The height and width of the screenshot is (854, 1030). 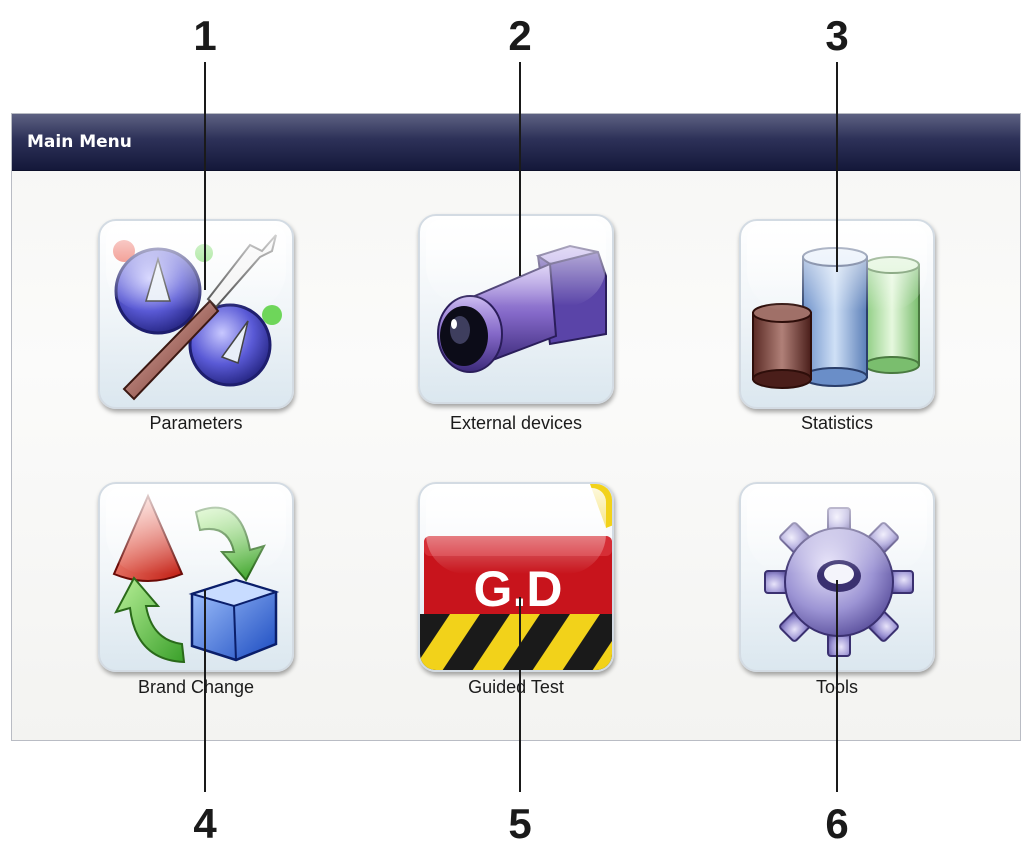 What do you see at coordinates (516, 423) in the screenshot?
I see `external-devices-label: External devices` at bounding box center [516, 423].